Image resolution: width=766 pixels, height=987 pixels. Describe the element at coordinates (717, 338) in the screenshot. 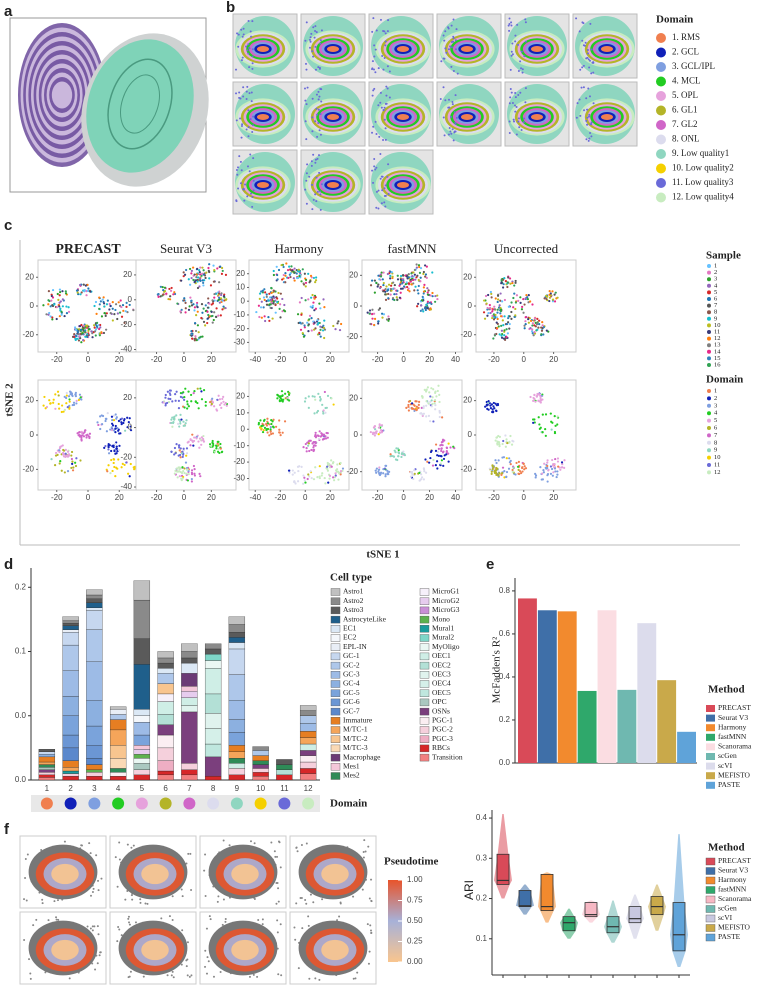

I see `legend-label: 12` at that location.